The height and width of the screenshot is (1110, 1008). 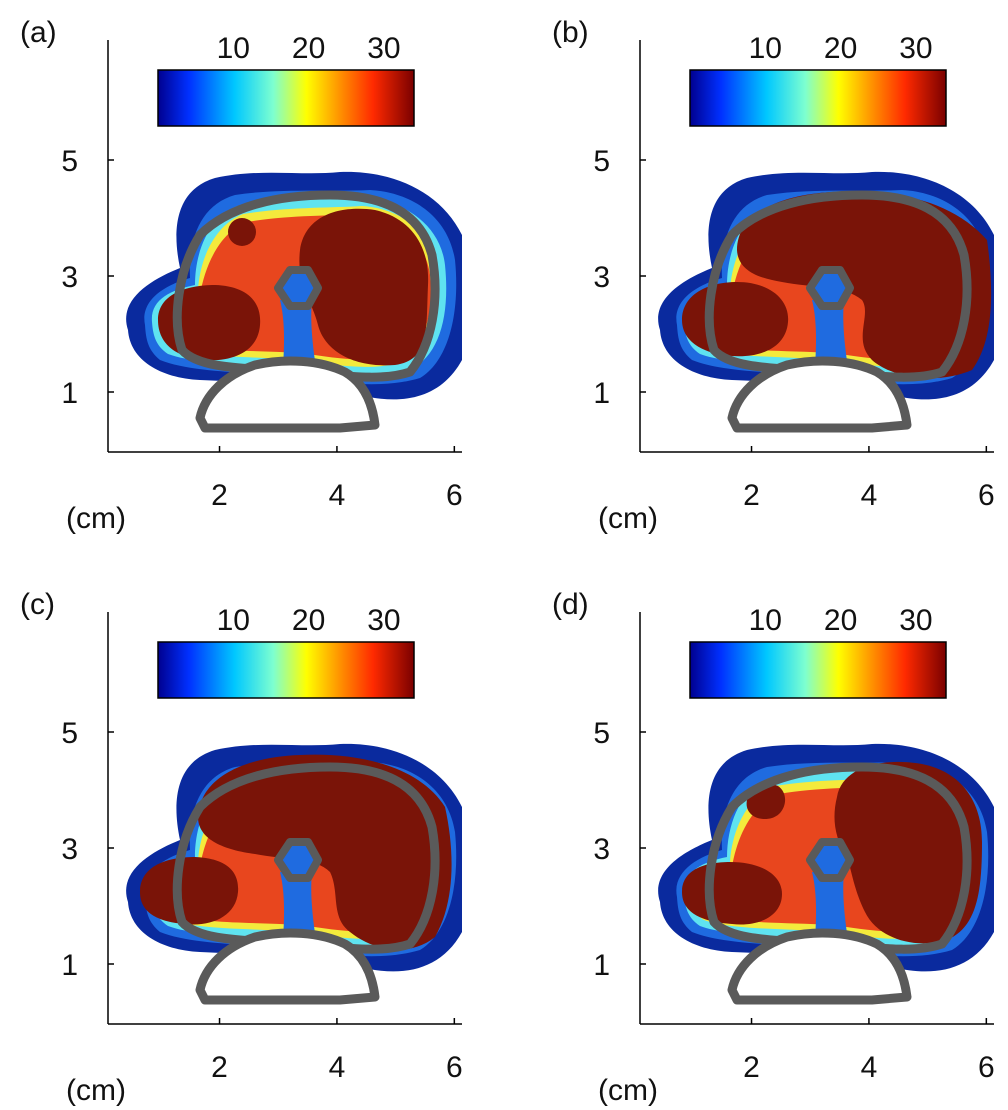 I want to click on panel-label: (b), so click(x=570, y=32).